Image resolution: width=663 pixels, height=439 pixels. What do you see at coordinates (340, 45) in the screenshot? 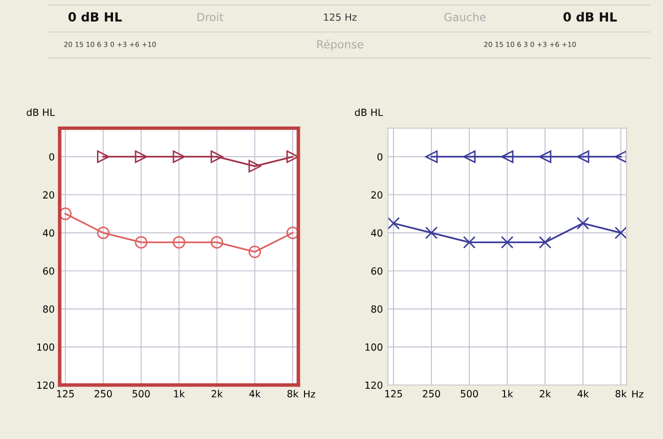
I see `text: Réponse` at bounding box center [340, 45].